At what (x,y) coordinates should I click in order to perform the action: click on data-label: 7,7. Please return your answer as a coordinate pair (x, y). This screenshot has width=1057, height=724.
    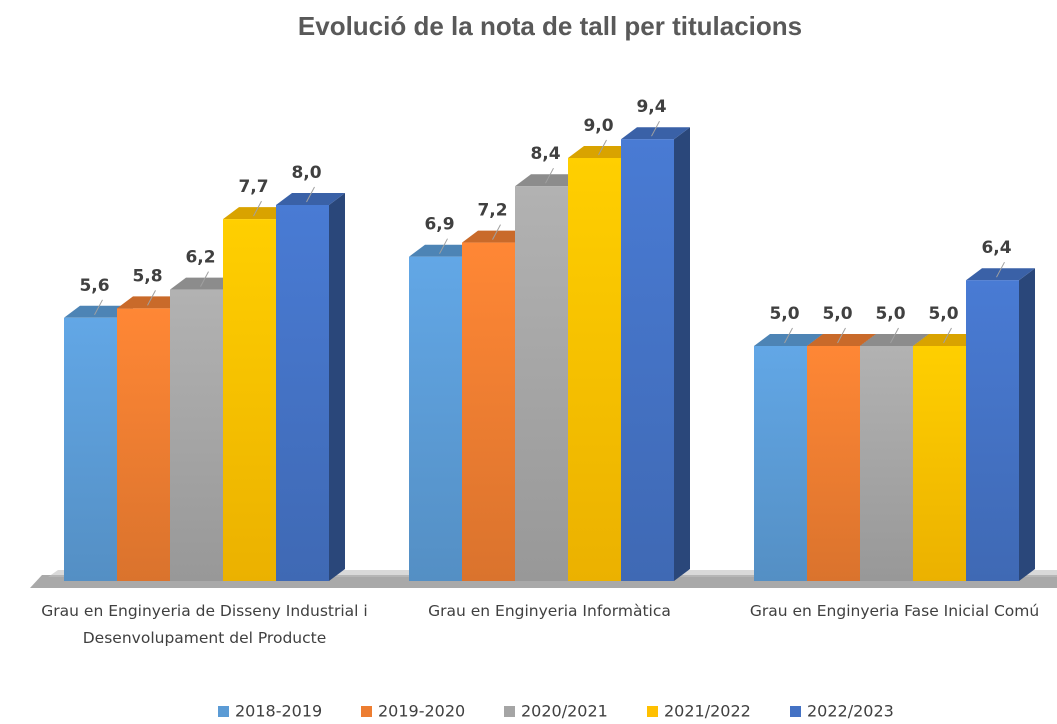
    Looking at the image, I should click on (253, 187).